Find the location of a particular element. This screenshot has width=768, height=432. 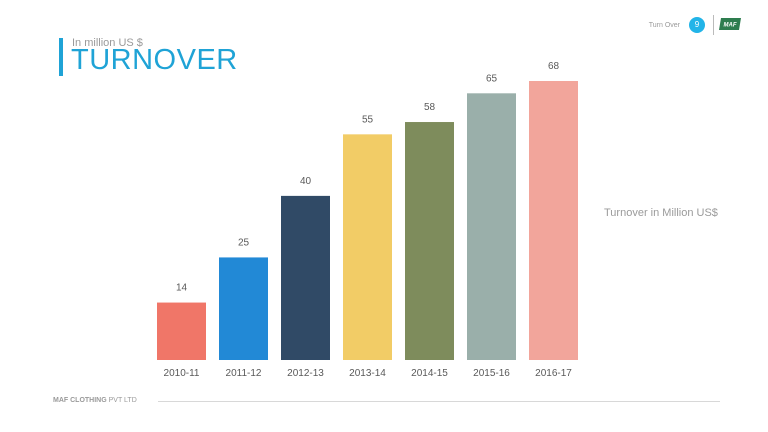

maf-logo-icon: MAF is located at coordinates (730, 24).